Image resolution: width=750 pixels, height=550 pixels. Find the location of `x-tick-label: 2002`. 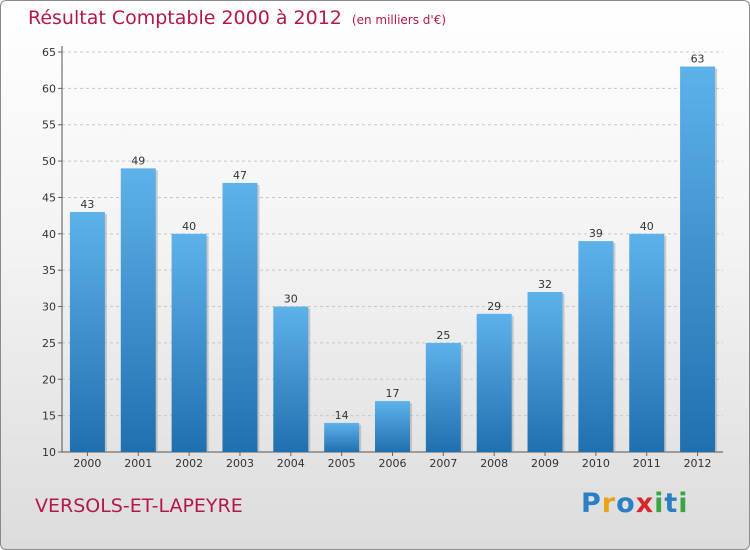

x-tick-label: 2002 is located at coordinates (189, 463).